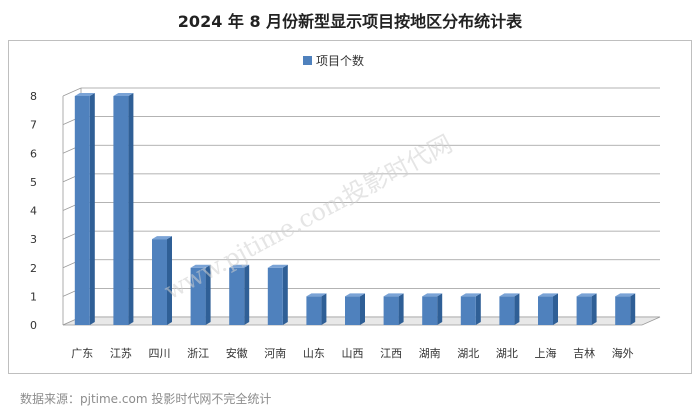 The height and width of the screenshot is (414, 700). I want to click on legend-swatch, so click(307, 60).